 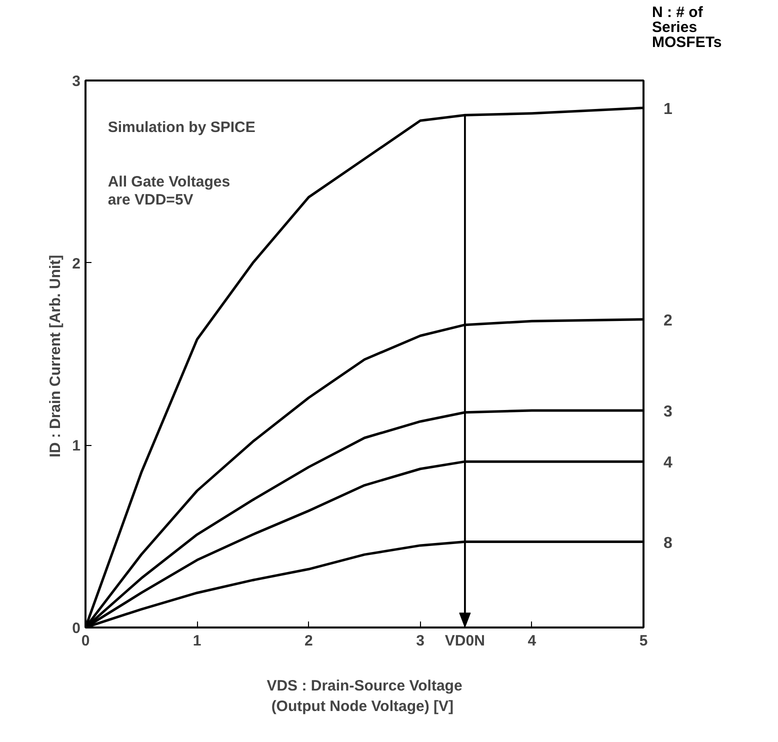 I want to click on series-label: 3, so click(x=668, y=412).